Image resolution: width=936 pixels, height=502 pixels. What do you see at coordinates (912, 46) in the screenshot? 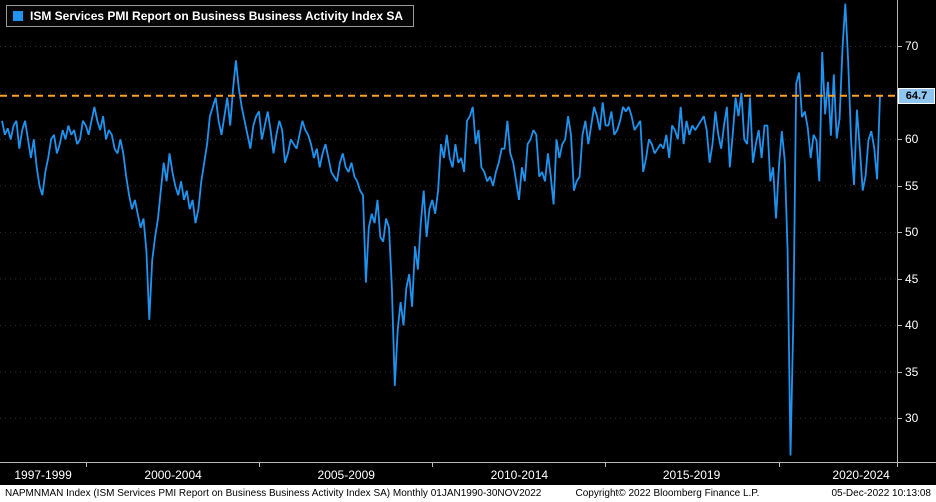
I see `y-axis-tick-label: 70` at bounding box center [912, 46].